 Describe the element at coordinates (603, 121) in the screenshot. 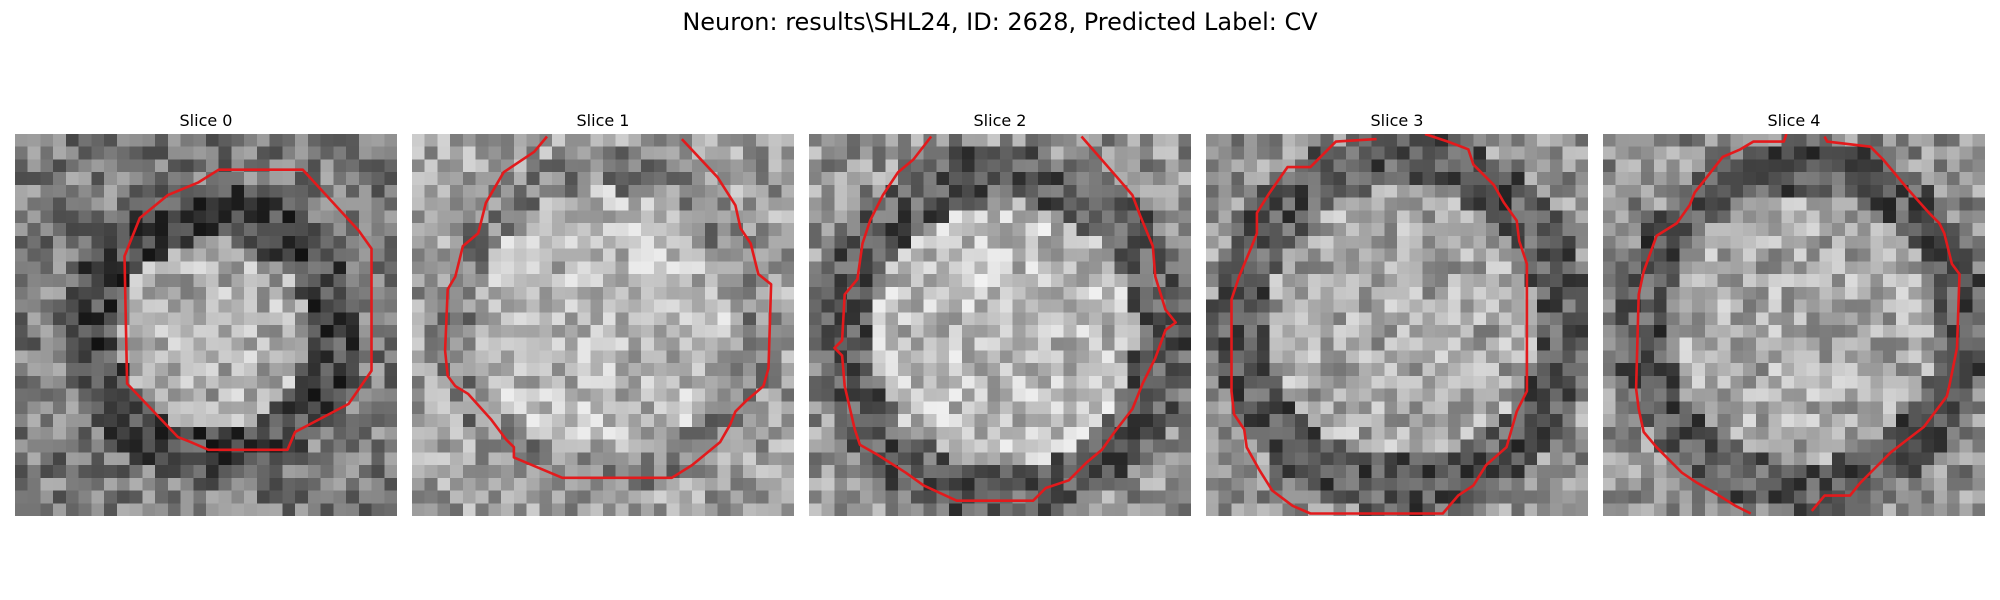

I see `slice-title-1: Slice 1` at that location.